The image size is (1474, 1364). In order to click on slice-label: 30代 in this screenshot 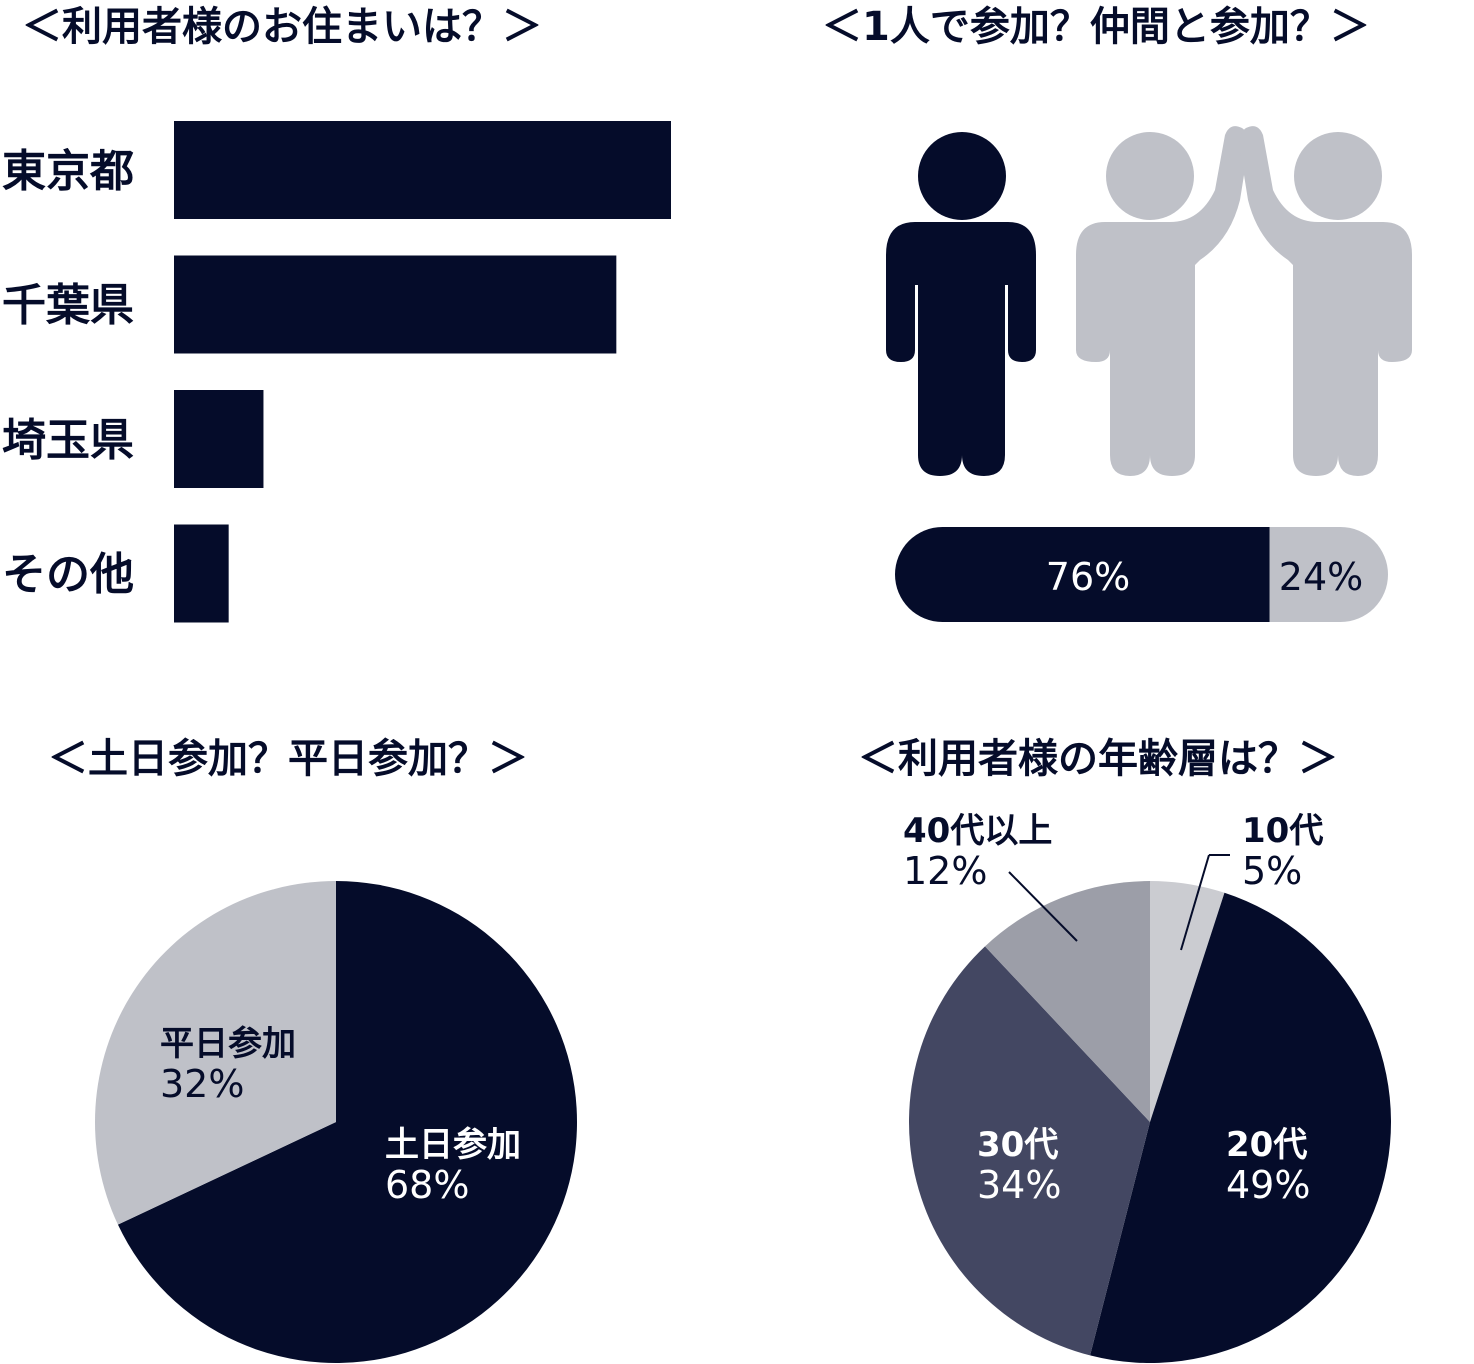, I will do `click(1017, 1145)`.